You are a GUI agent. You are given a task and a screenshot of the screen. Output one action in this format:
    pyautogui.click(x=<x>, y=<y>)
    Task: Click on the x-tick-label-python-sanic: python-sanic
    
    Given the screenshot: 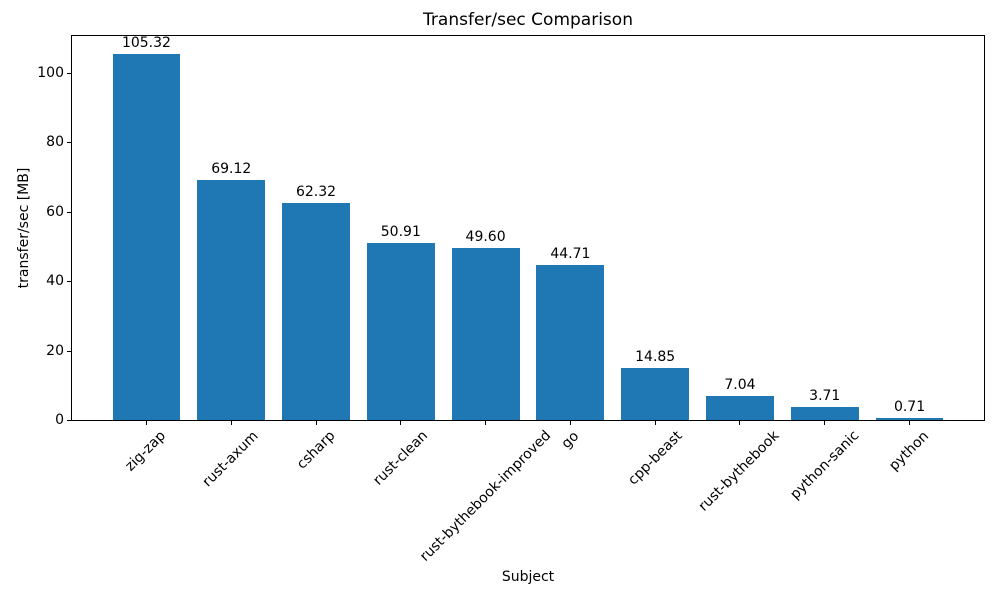 What is the action you would take?
    pyautogui.click(x=824, y=465)
    